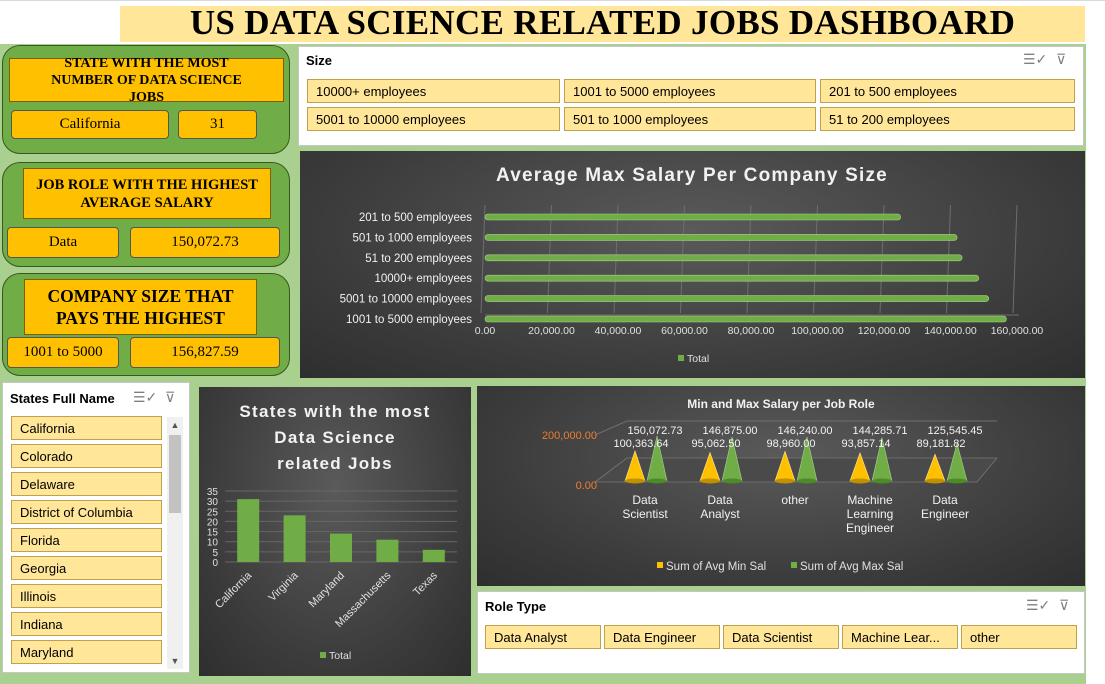 The height and width of the screenshot is (684, 1105). Describe the element at coordinates (86, 568) in the screenshot. I see `states-slicer-item: Georgia` at that location.